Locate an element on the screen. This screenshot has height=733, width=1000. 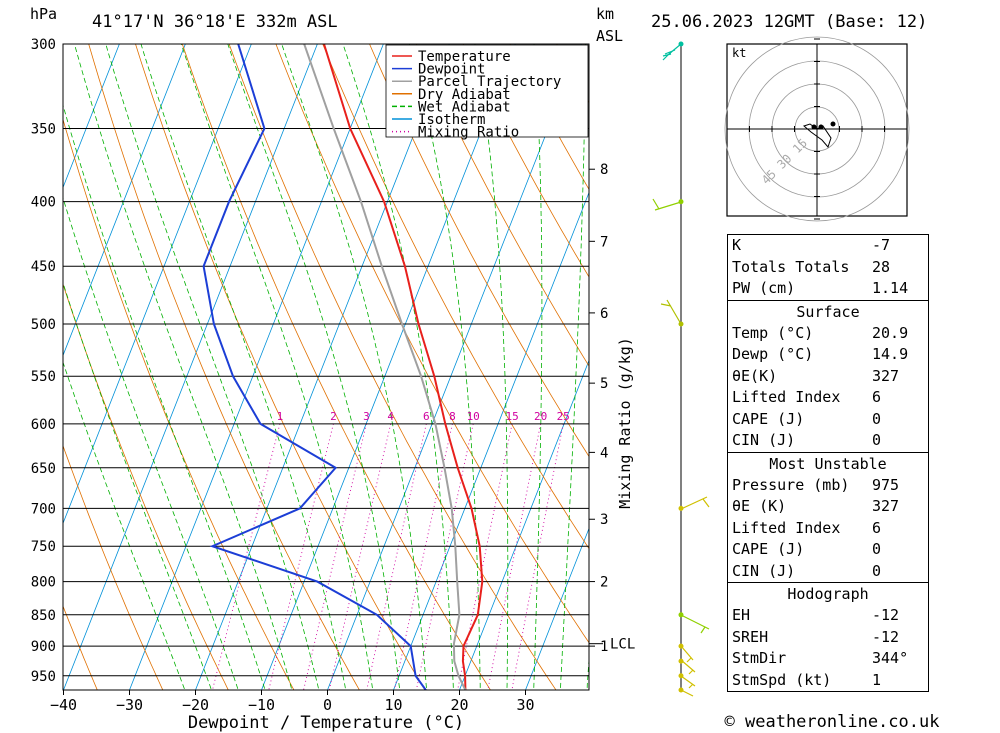
x-tick-label: 20 is located at coordinates (459, 705).